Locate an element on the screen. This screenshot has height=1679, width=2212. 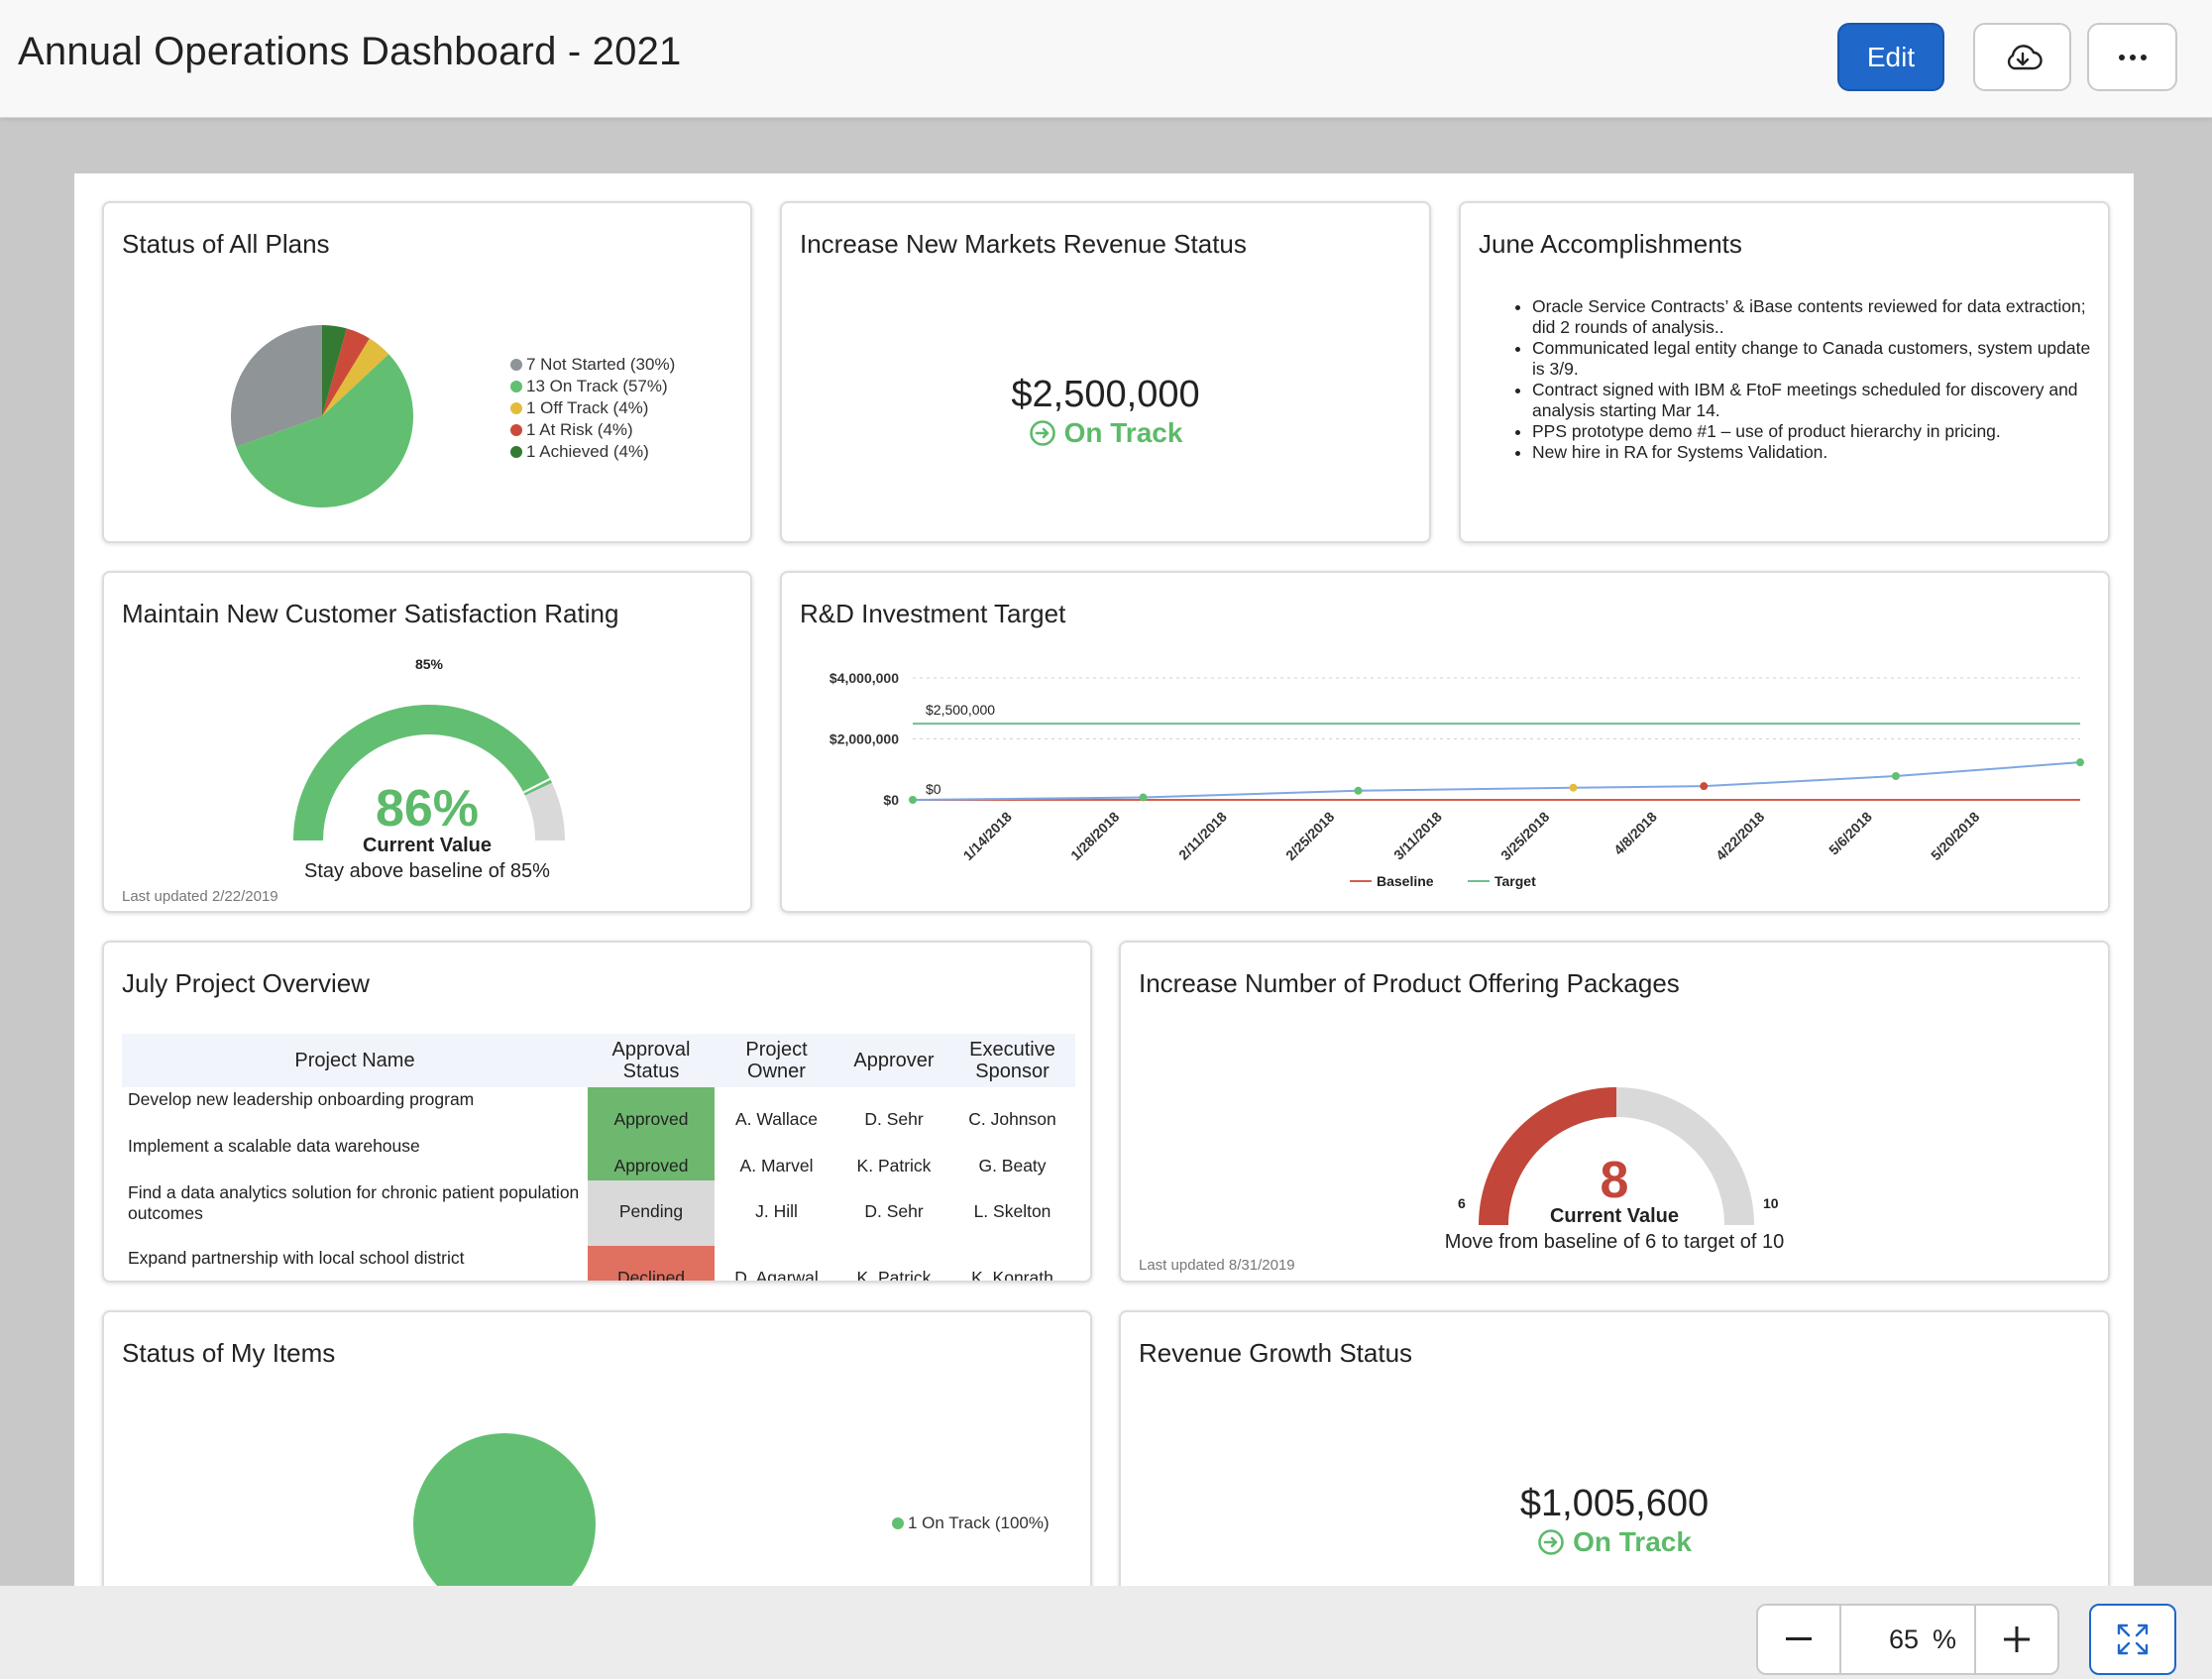
gauge-min-label: 6 is located at coordinates (1462, 1203).